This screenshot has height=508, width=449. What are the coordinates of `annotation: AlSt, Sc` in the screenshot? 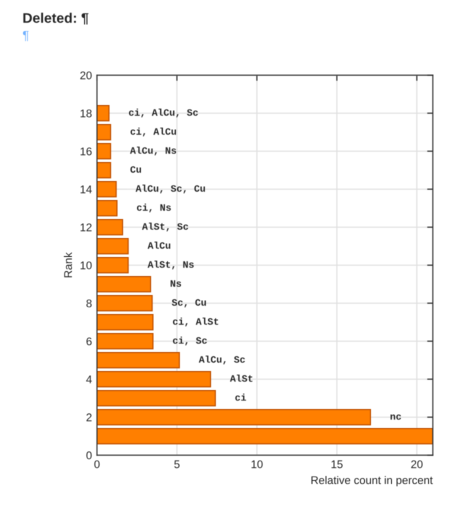 It's located at (165, 227).